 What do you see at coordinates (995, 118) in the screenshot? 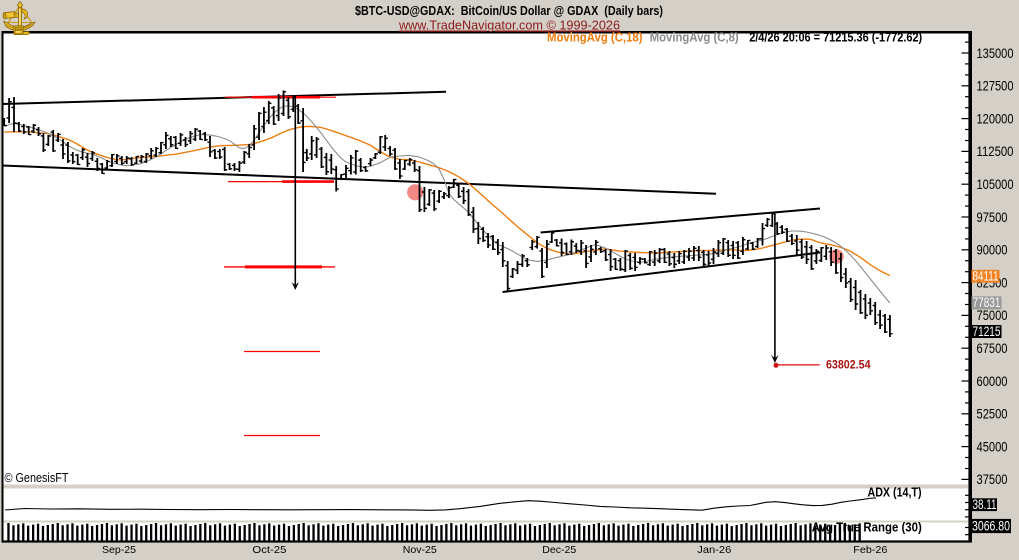
I see `svg-text: 120000` at bounding box center [995, 118].